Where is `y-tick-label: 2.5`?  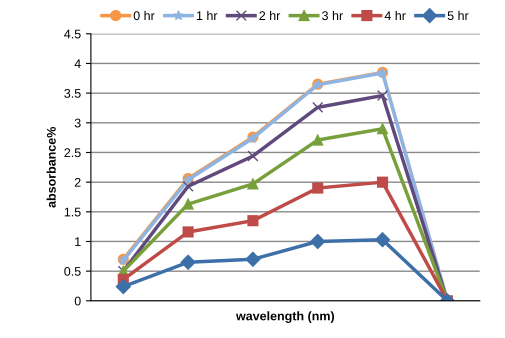
y-tick-label: 2.5 is located at coordinates (72, 153).